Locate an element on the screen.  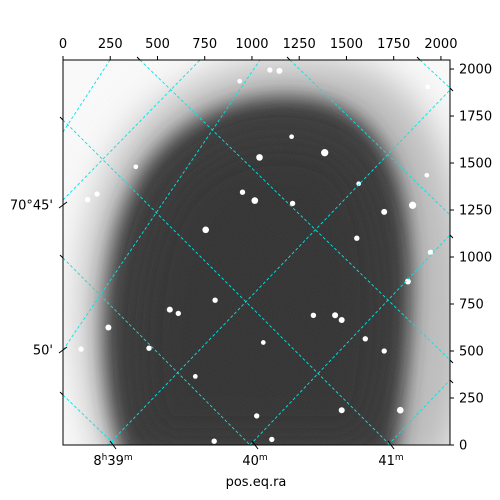
y-tick-label-0: 0 is located at coordinates (463, 446).